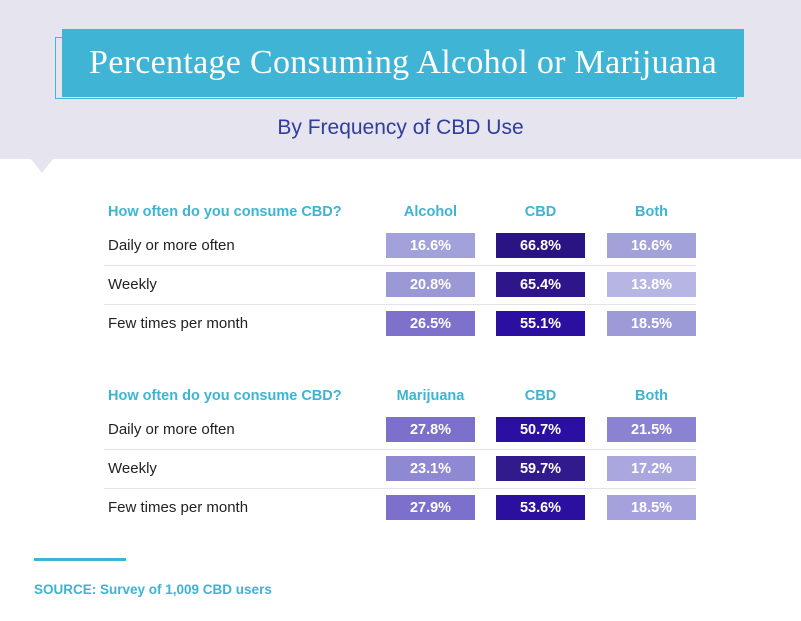  I want to click on chart-subtitle: By Frequency of CBD Use, so click(400, 127).